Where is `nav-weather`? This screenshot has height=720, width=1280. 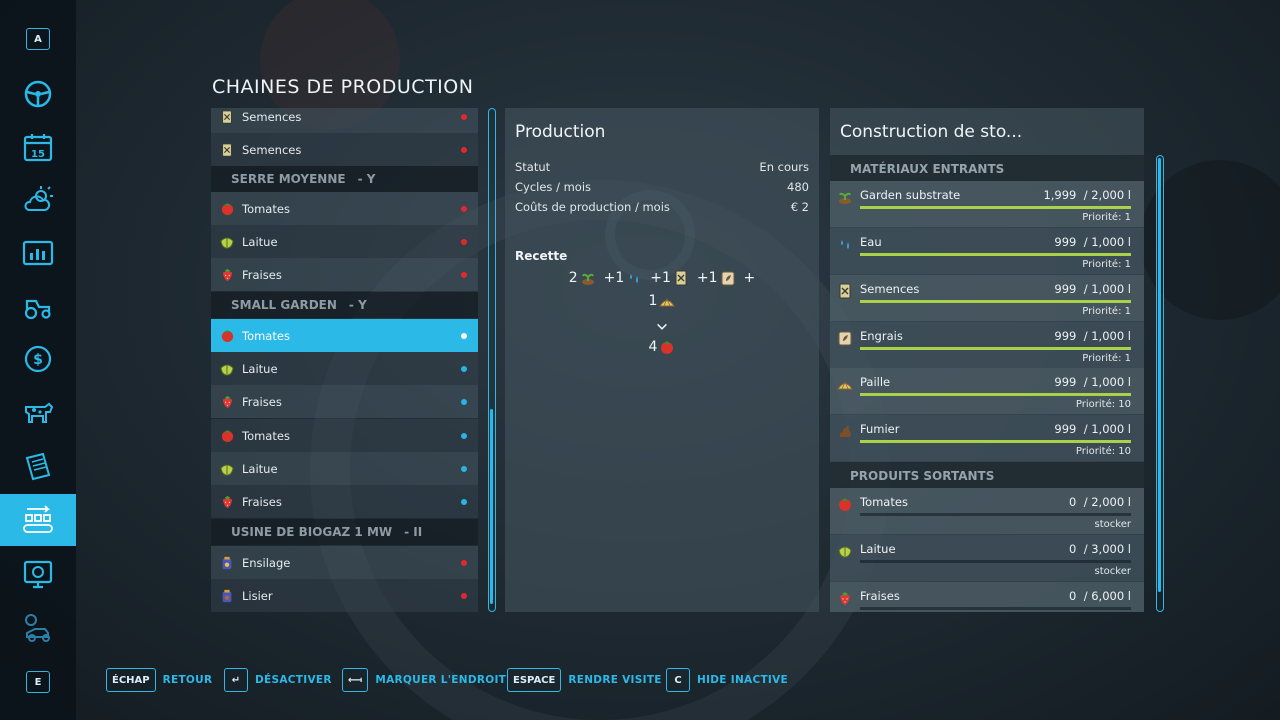 nav-weather is located at coordinates (38, 200).